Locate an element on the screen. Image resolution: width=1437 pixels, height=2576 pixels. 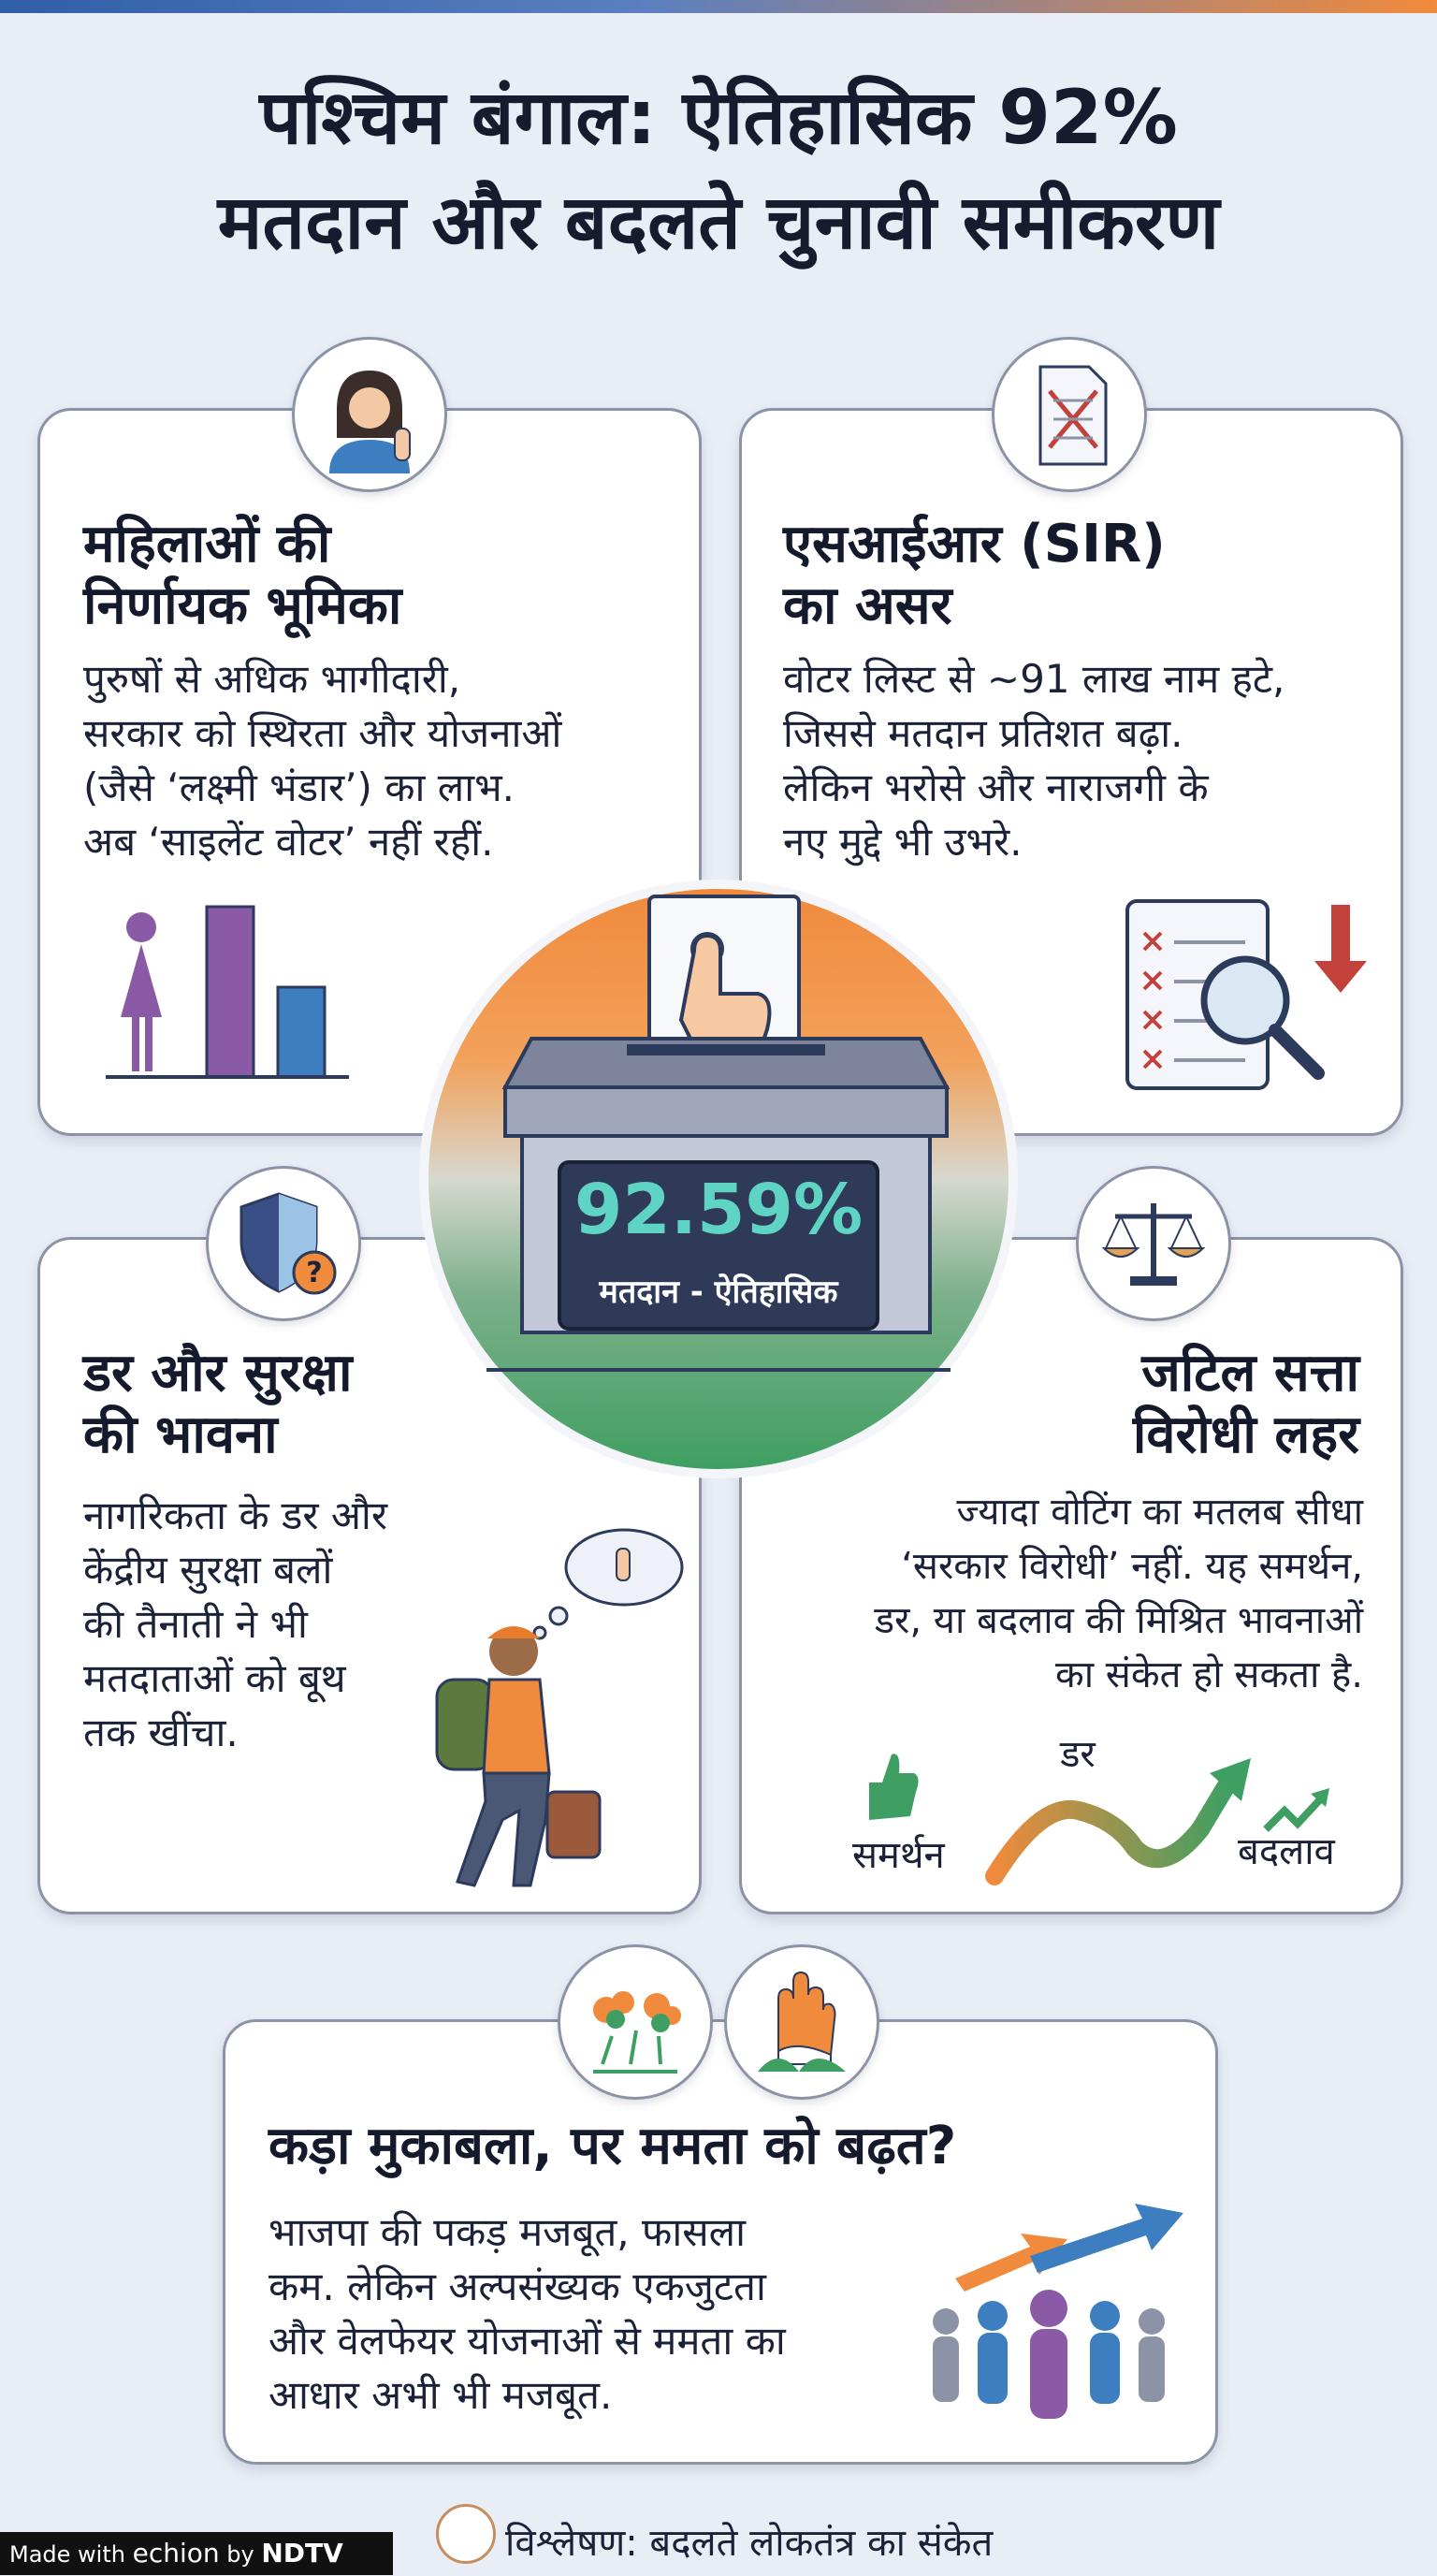
title-line-2: मतदान और बदलते चुनावी समीकरण is located at coordinates (718, 222).